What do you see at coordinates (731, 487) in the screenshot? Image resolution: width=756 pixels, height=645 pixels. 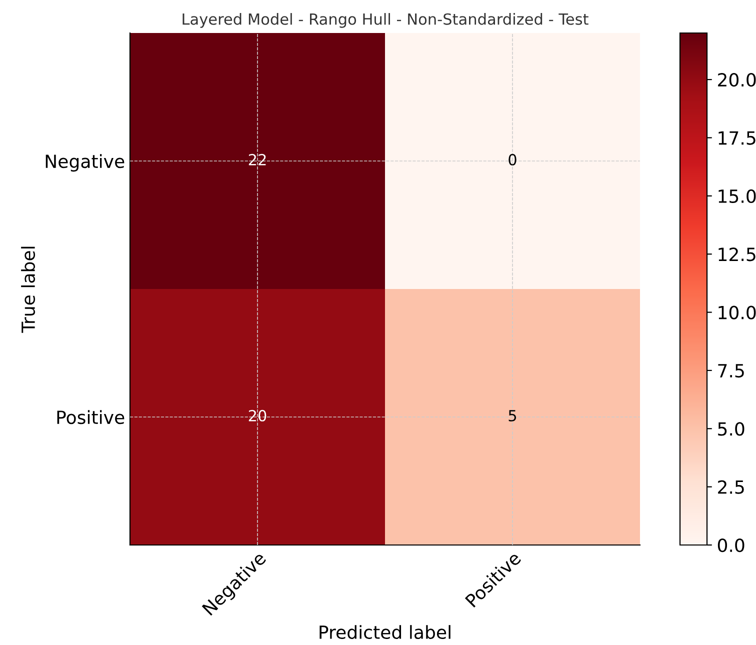 I see `color-bar-label: 2.5` at bounding box center [731, 487].